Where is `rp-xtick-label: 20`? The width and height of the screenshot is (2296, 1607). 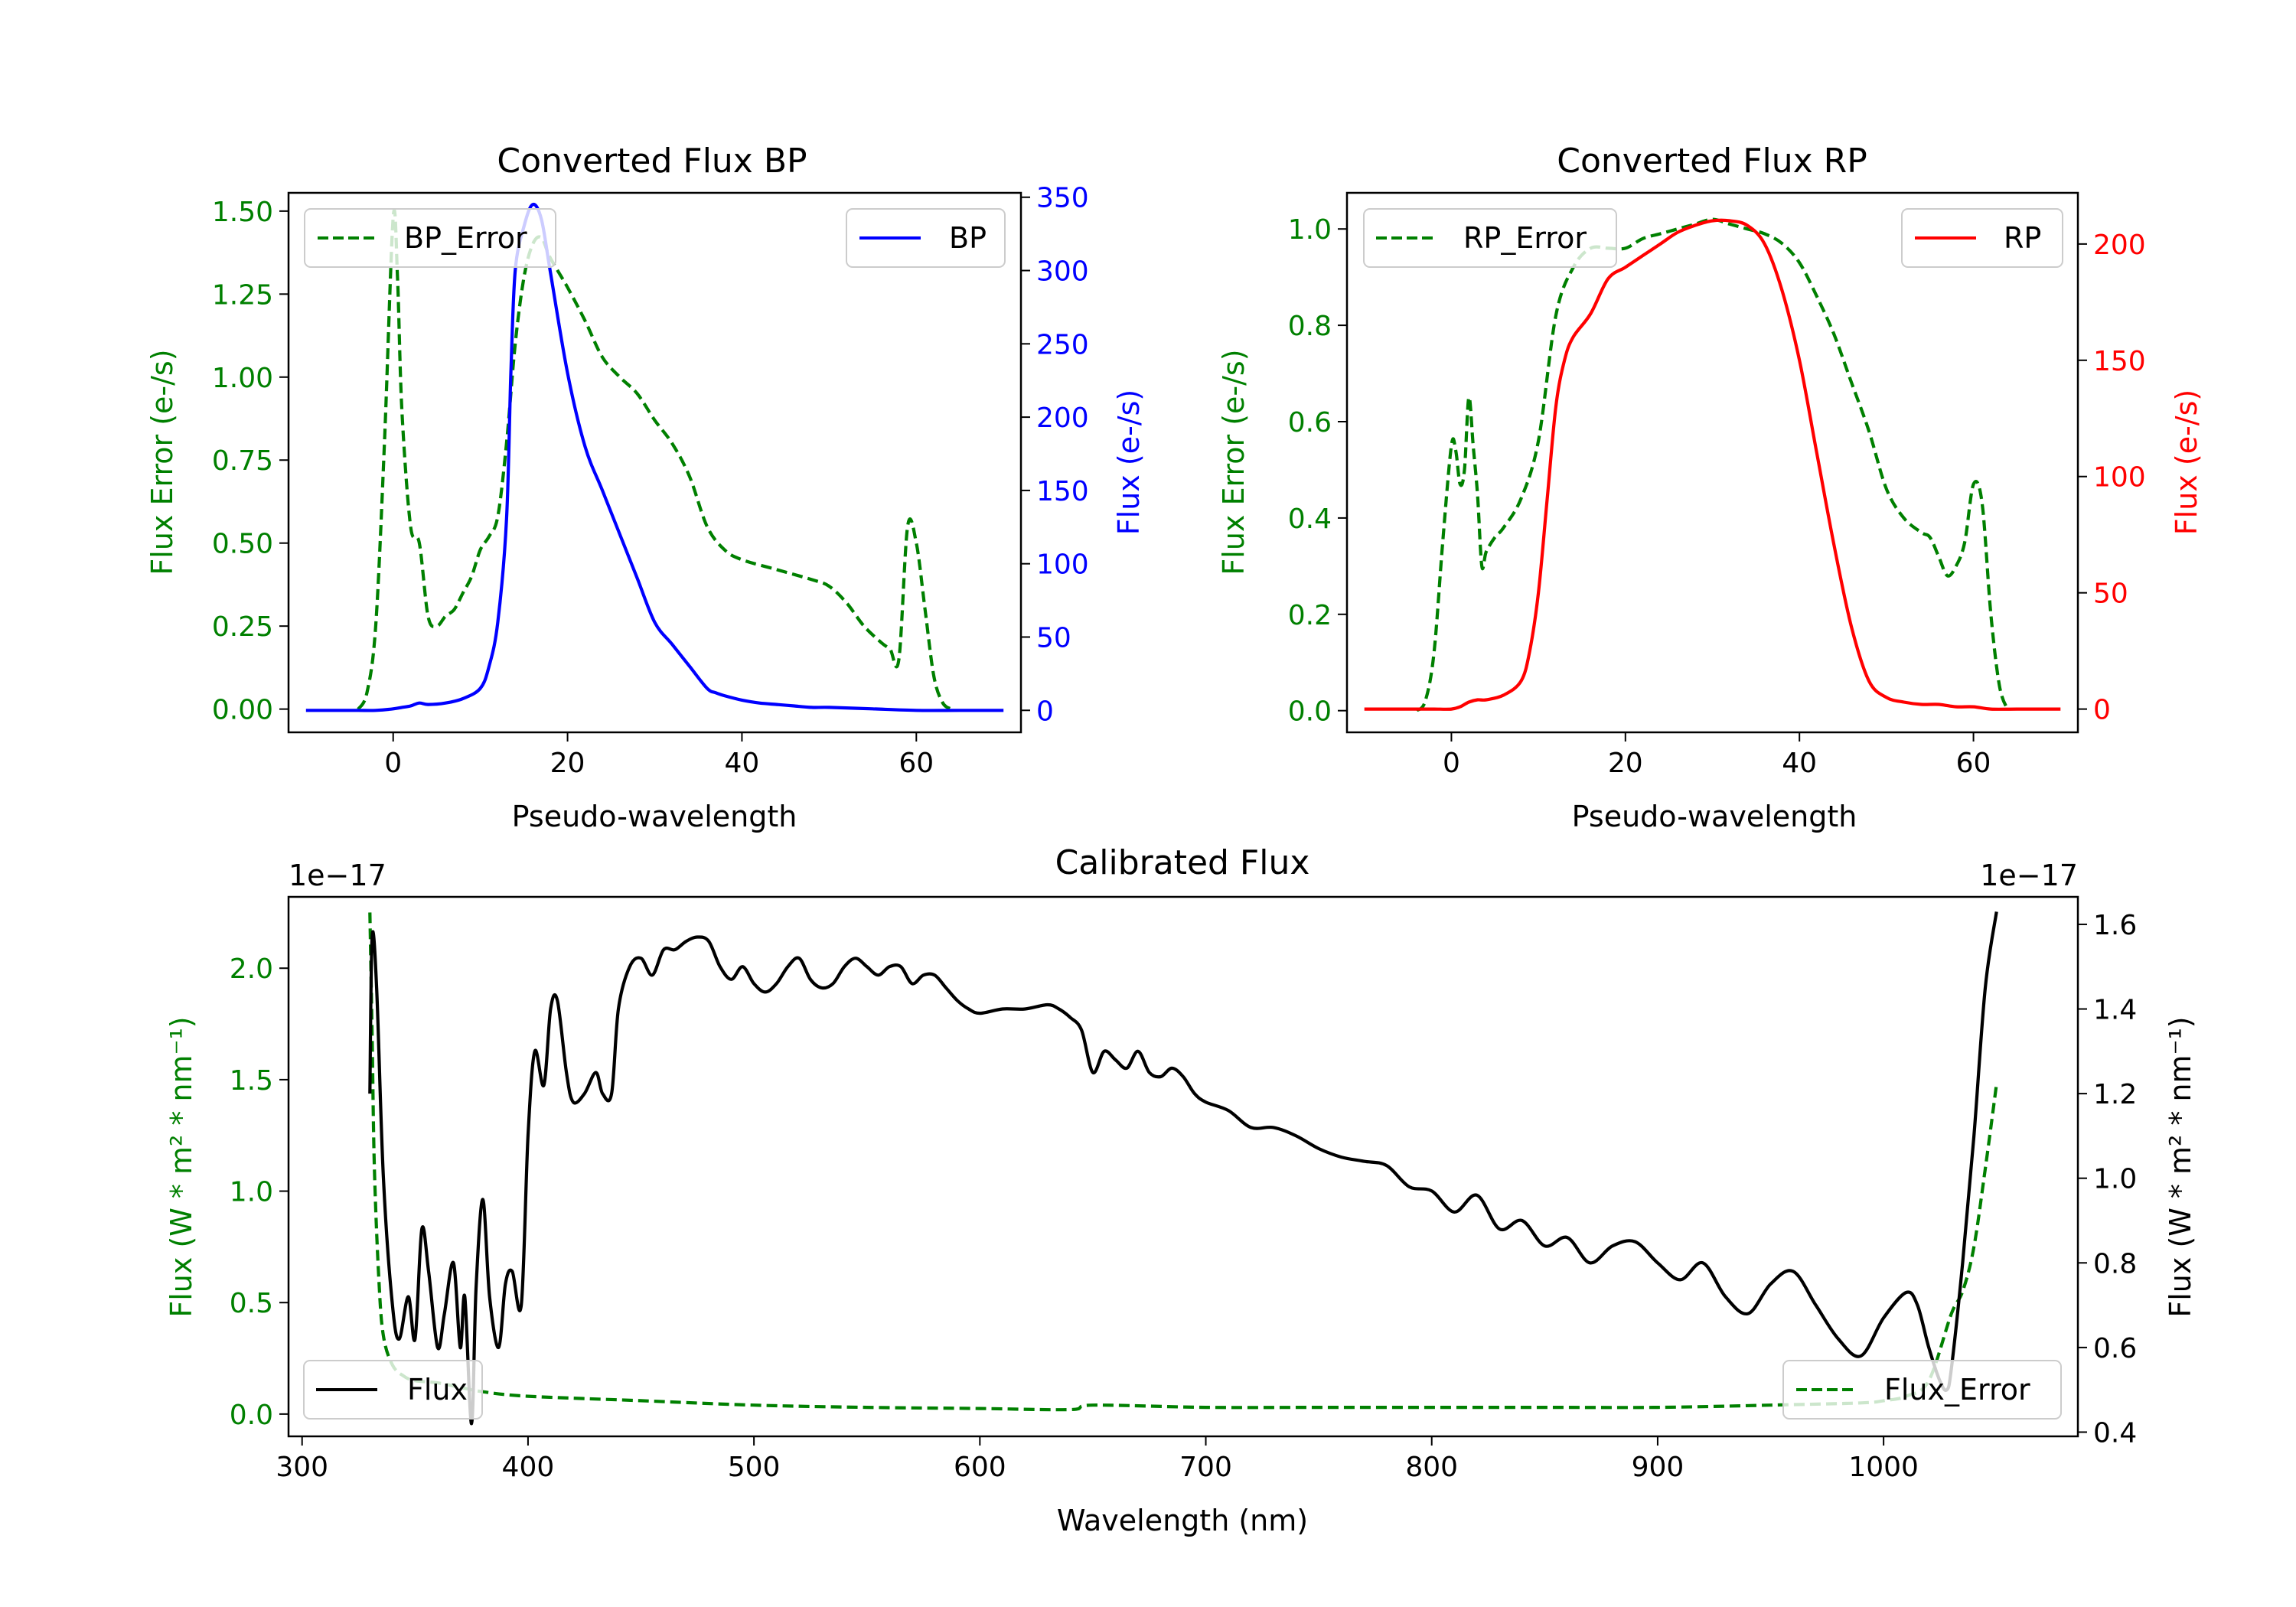
rp-xtick-label: 20 is located at coordinates (1625, 763).